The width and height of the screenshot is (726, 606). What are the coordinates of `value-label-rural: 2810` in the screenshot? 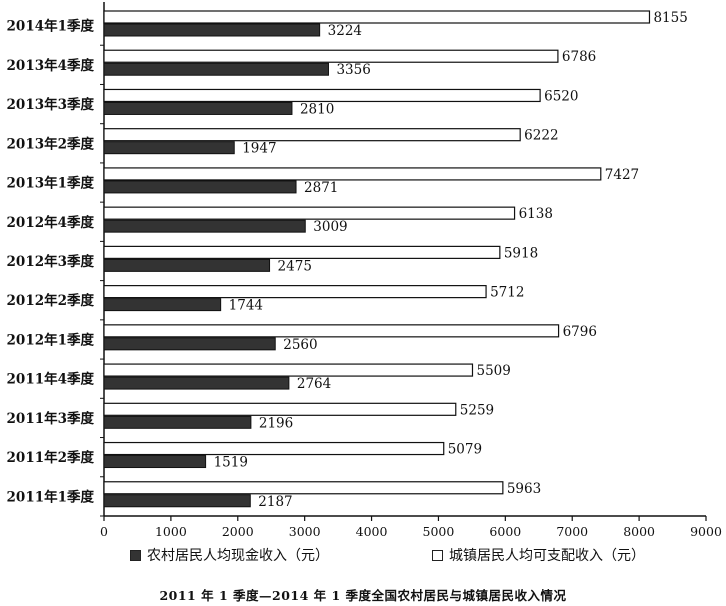 It's located at (317, 109).